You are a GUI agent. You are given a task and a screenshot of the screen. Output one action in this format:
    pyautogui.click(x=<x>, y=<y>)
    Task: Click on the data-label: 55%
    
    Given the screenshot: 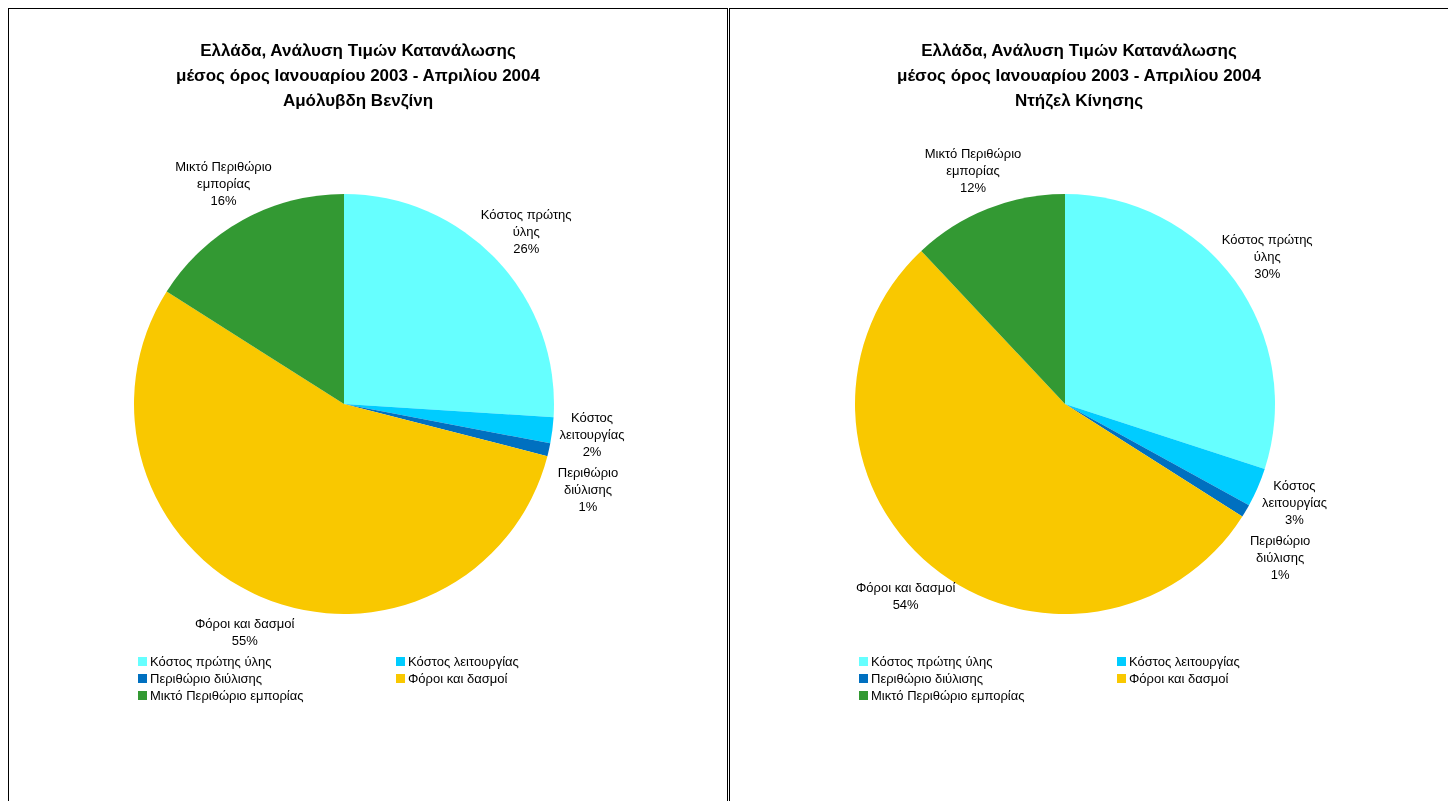 What is the action you would take?
    pyautogui.click(x=245, y=641)
    